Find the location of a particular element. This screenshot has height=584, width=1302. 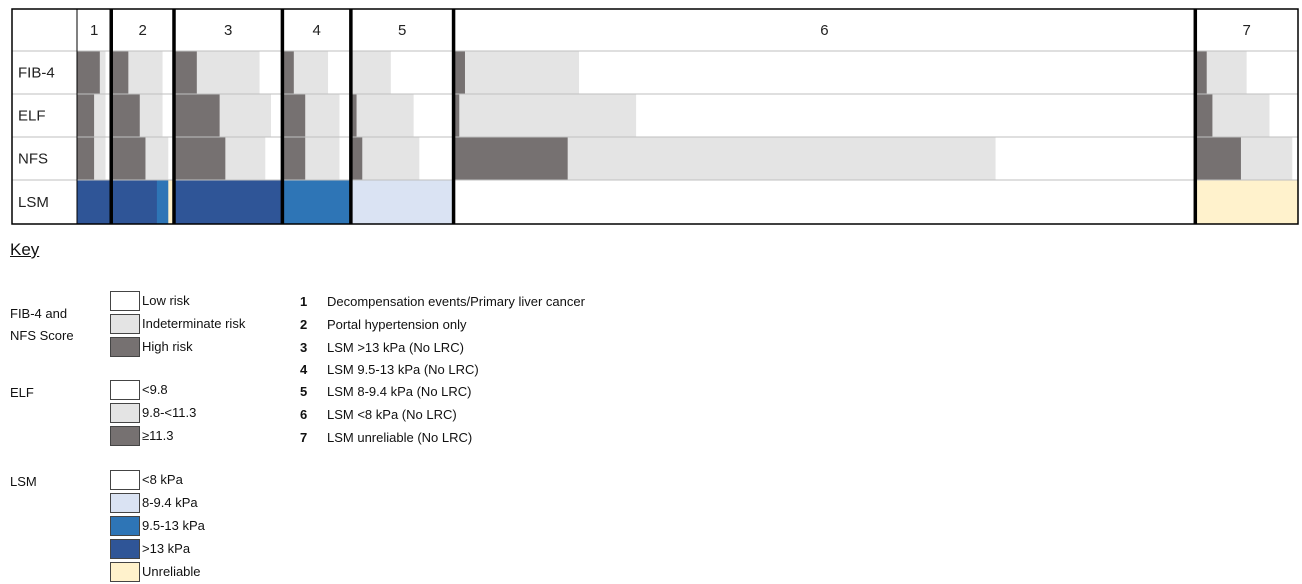

cell-nfs-group-7-high is located at coordinates (1218, 158).